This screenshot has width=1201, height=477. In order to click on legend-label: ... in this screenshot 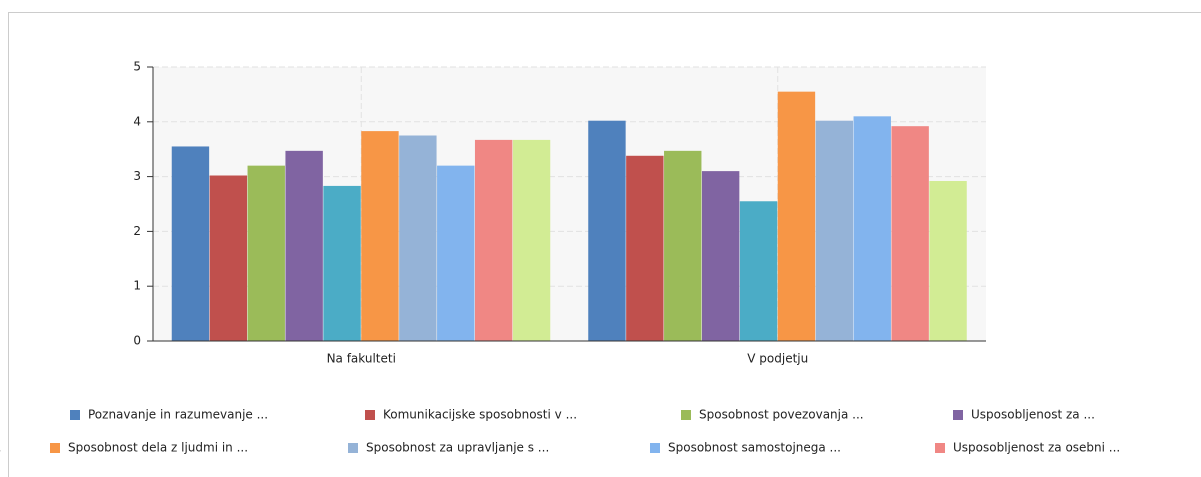, I will do `click(0, 448)`.